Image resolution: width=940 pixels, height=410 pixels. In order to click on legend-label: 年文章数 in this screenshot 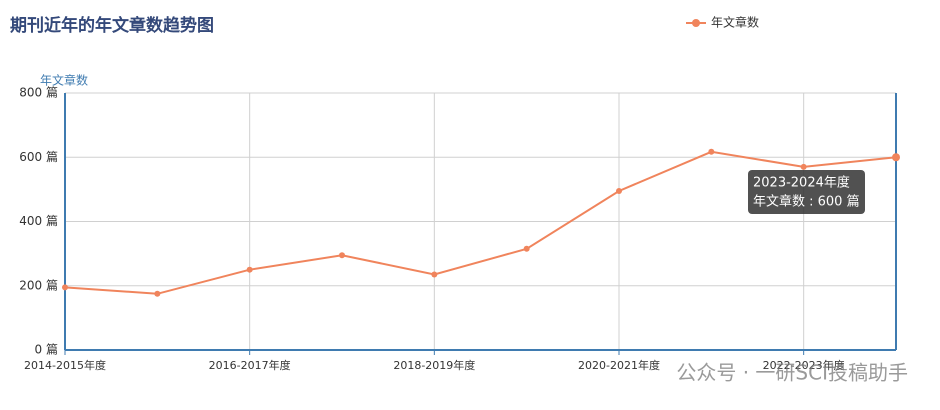, I will do `click(735, 22)`.